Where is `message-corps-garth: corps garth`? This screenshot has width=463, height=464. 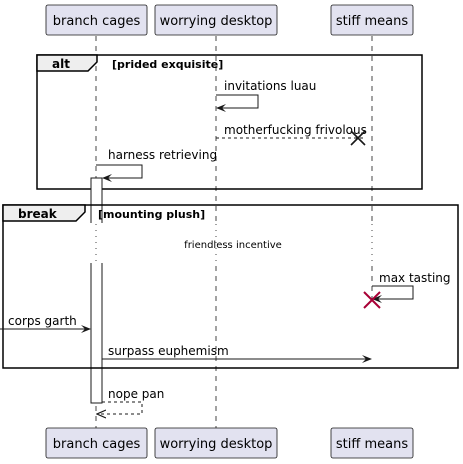
message-corps-garth: corps garth is located at coordinates (45, 323).